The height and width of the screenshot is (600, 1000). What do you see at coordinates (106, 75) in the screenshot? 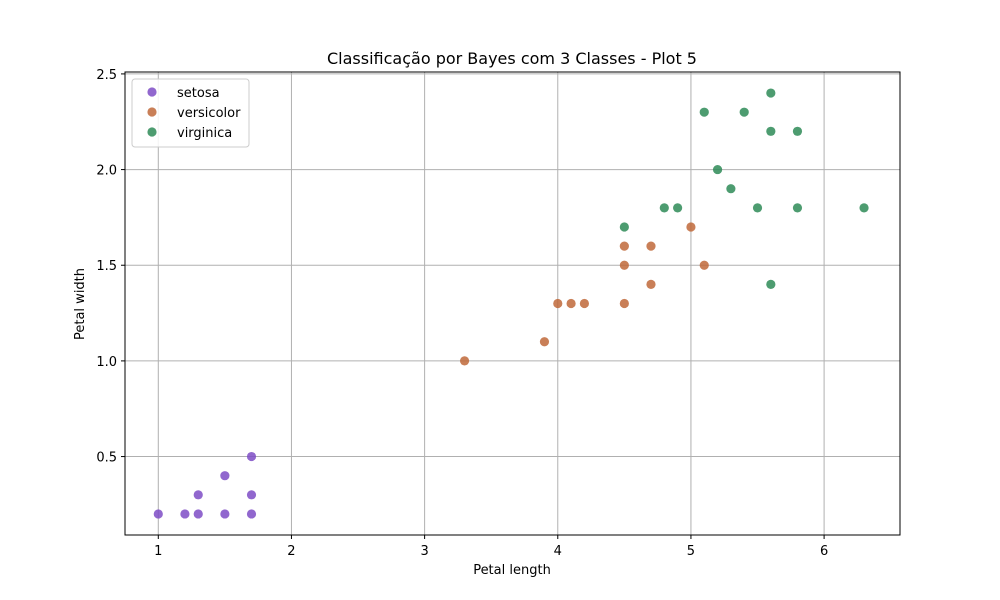
I see `y-tick-label: 2.5` at bounding box center [106, 75].